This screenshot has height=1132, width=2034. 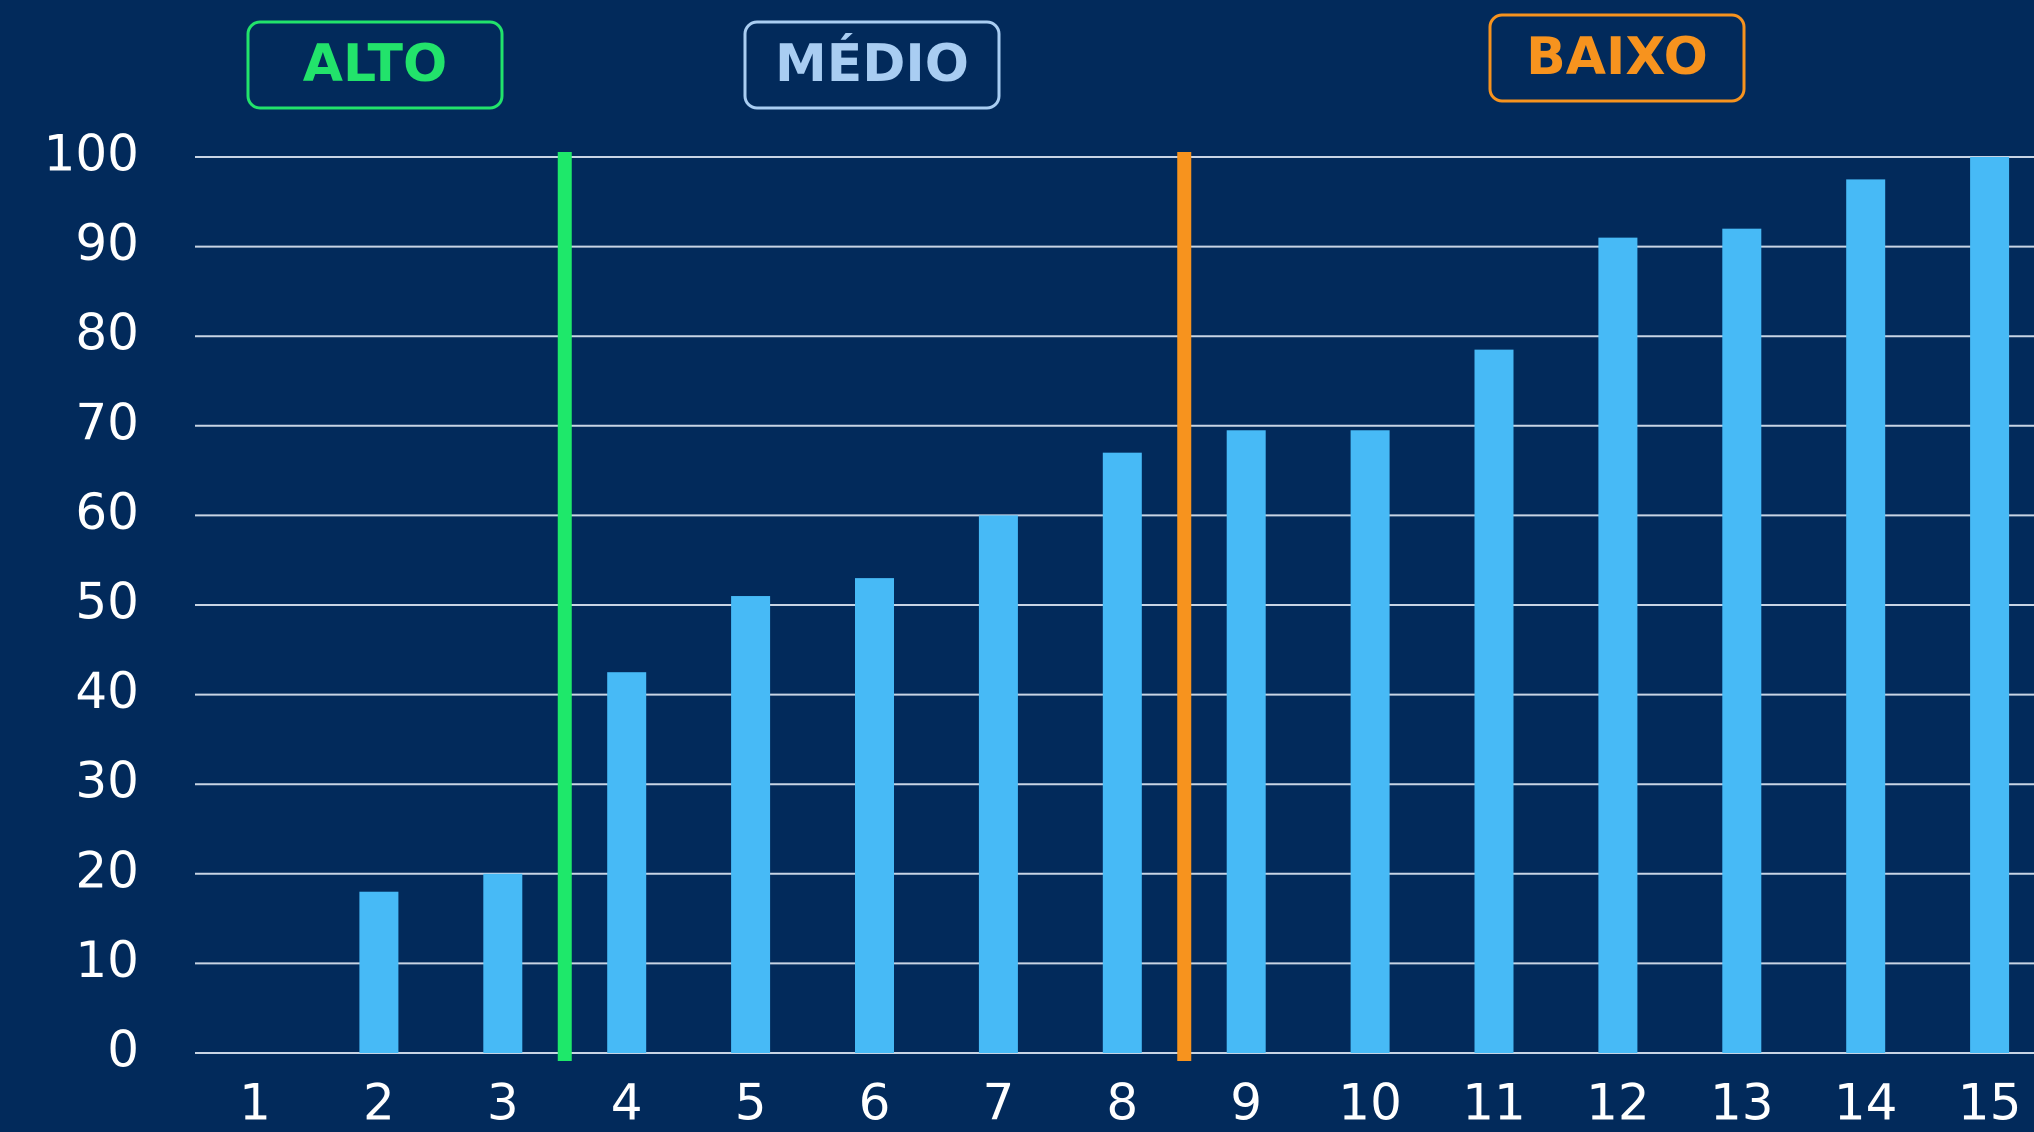 What do you see at coordinates (1122, 1103) in the screenshot?
I see `x-tick-label: 8` at bounding box center [1122, 1103].